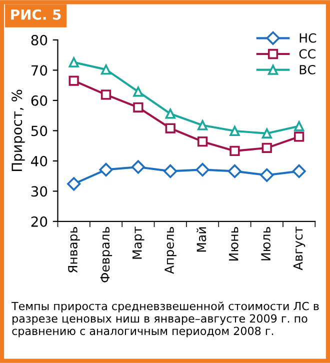  What do you see at coordinates (39, 221) in the screenshot?
I see `y-tick-label: 20` at bounding box center [39, 221].